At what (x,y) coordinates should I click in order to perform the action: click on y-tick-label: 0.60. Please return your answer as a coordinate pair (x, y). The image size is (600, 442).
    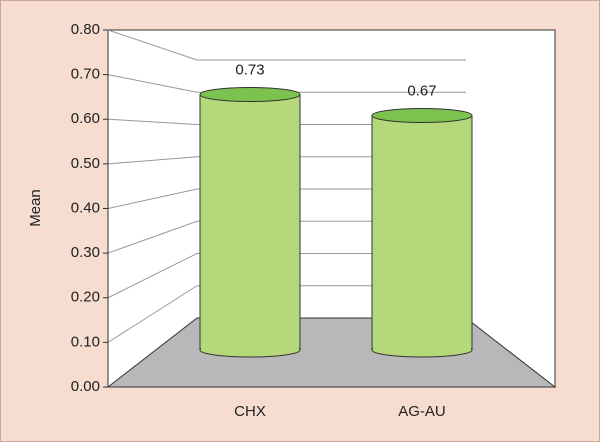
    Looking at the image, I should click on (85, 118).